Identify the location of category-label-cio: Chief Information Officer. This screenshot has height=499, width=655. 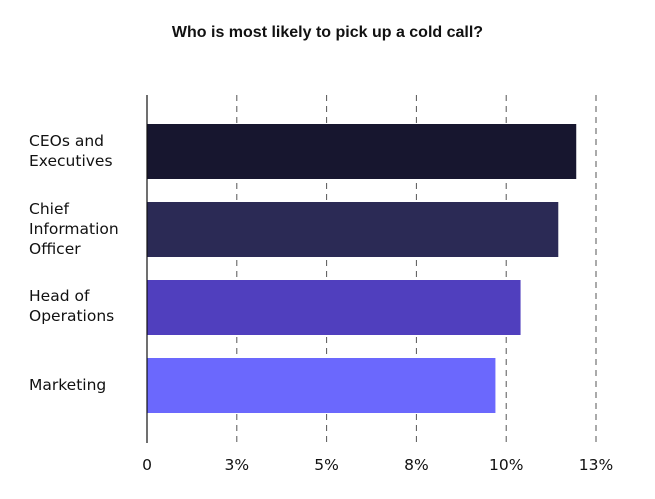
(74, 229).